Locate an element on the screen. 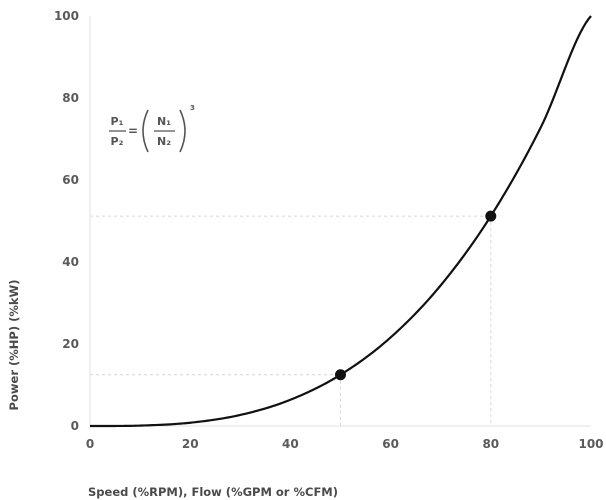 This screenshot has height=500, width=606. equation-p2: P₂ is located at coordinates (117, 141).